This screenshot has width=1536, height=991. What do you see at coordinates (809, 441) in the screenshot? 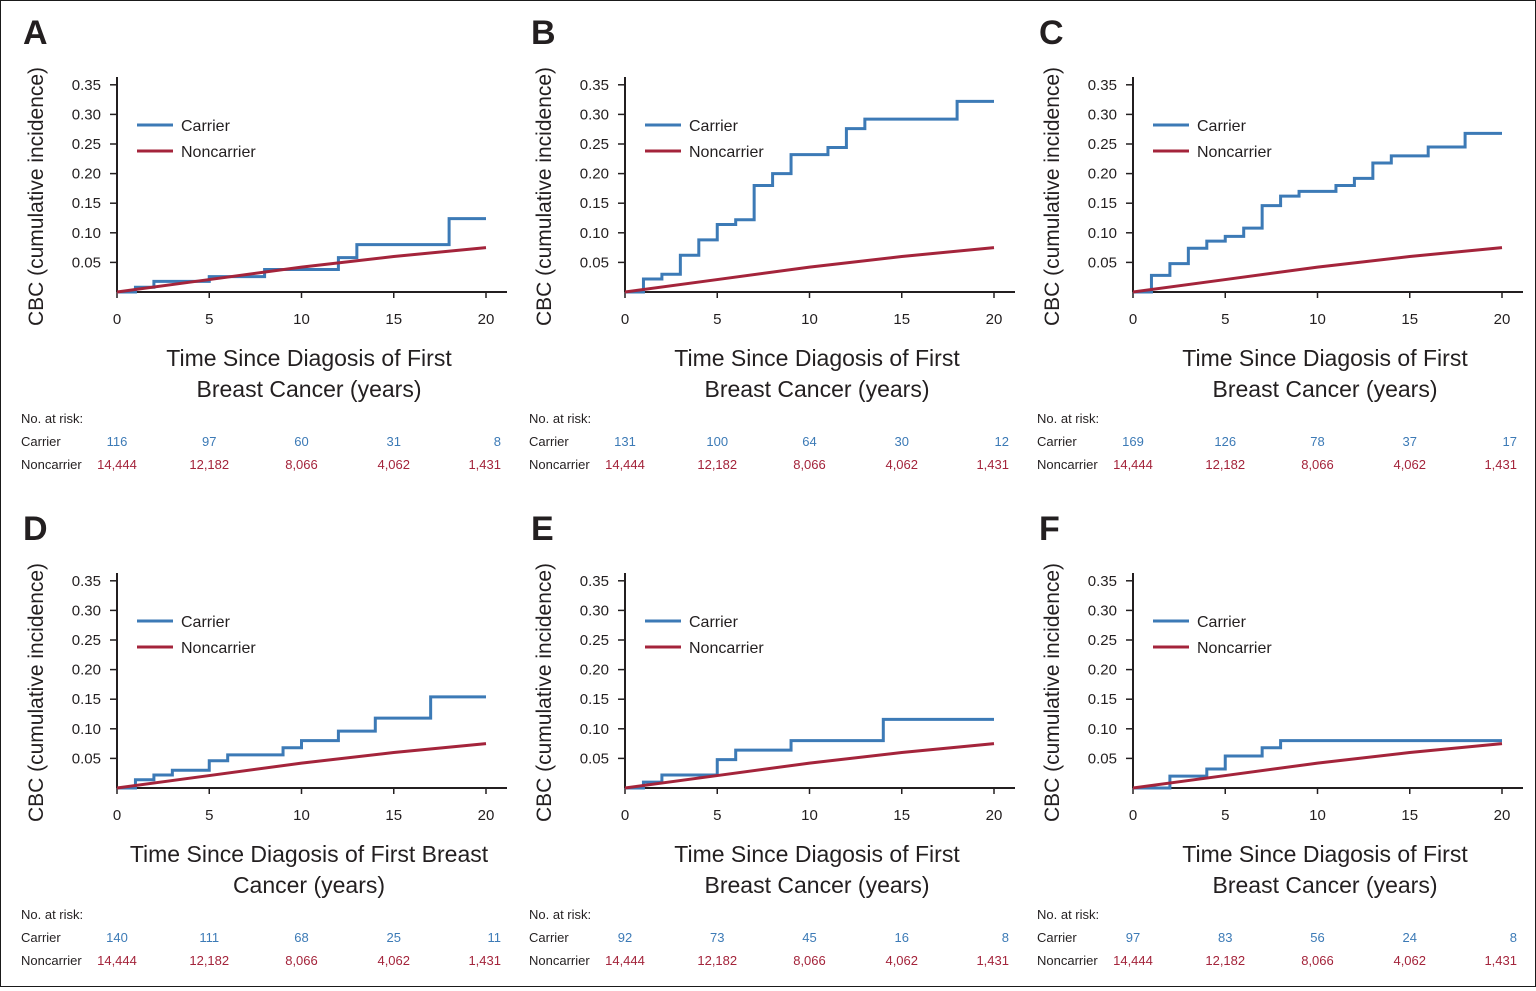
I see `at-risk-carrier-value: 64` at bounding box center [809, 441].